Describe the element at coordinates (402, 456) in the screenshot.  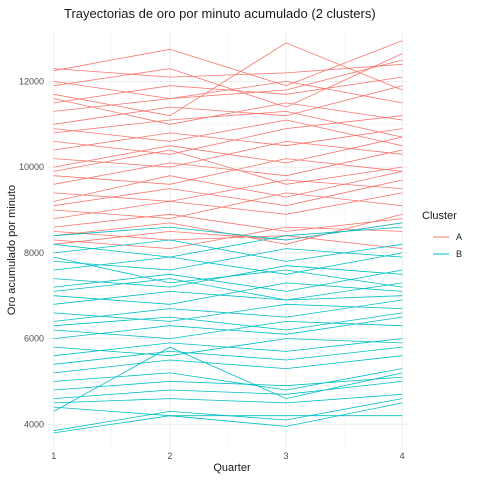
I see `x-tick-label: 4` at that location.